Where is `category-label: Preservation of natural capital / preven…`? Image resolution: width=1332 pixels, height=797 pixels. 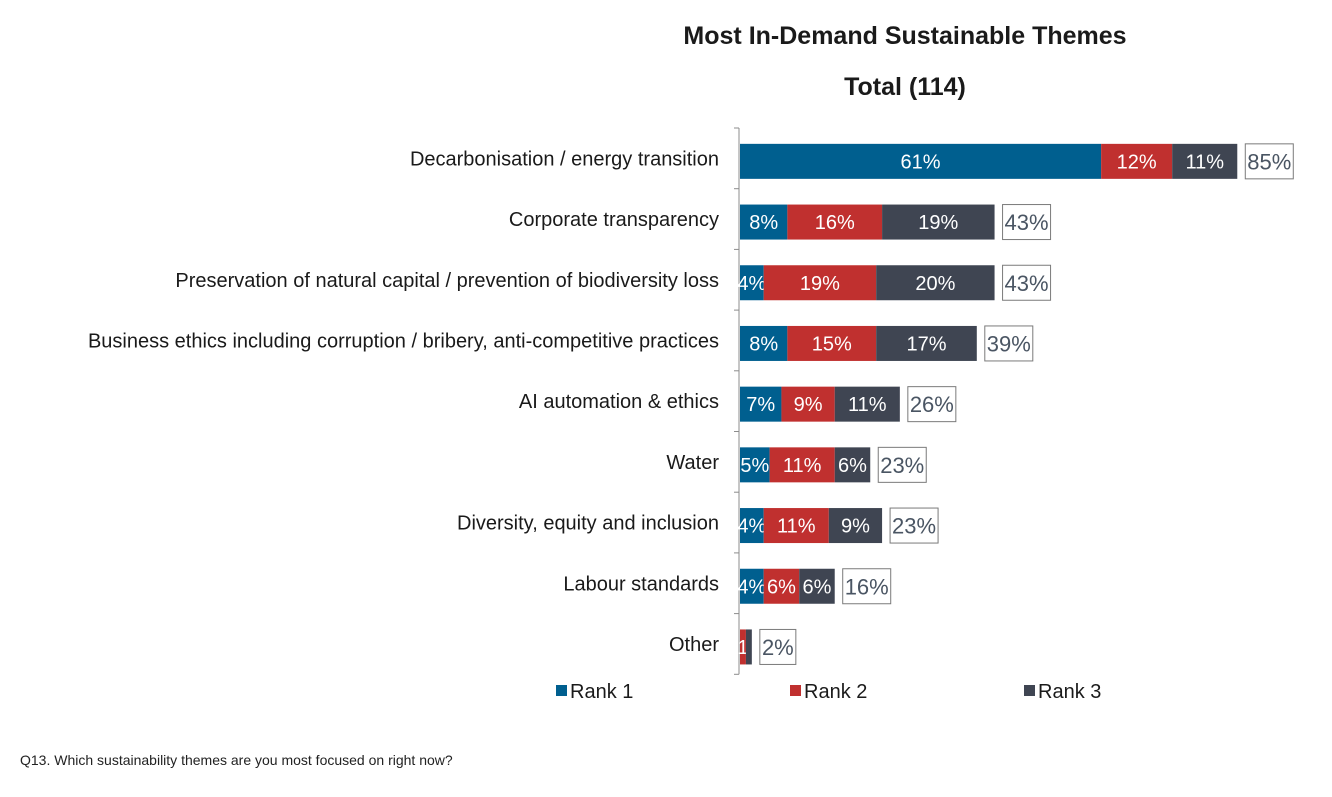
category-label: Preservation of natural capital / preven… is located at coordinates (447, 281).